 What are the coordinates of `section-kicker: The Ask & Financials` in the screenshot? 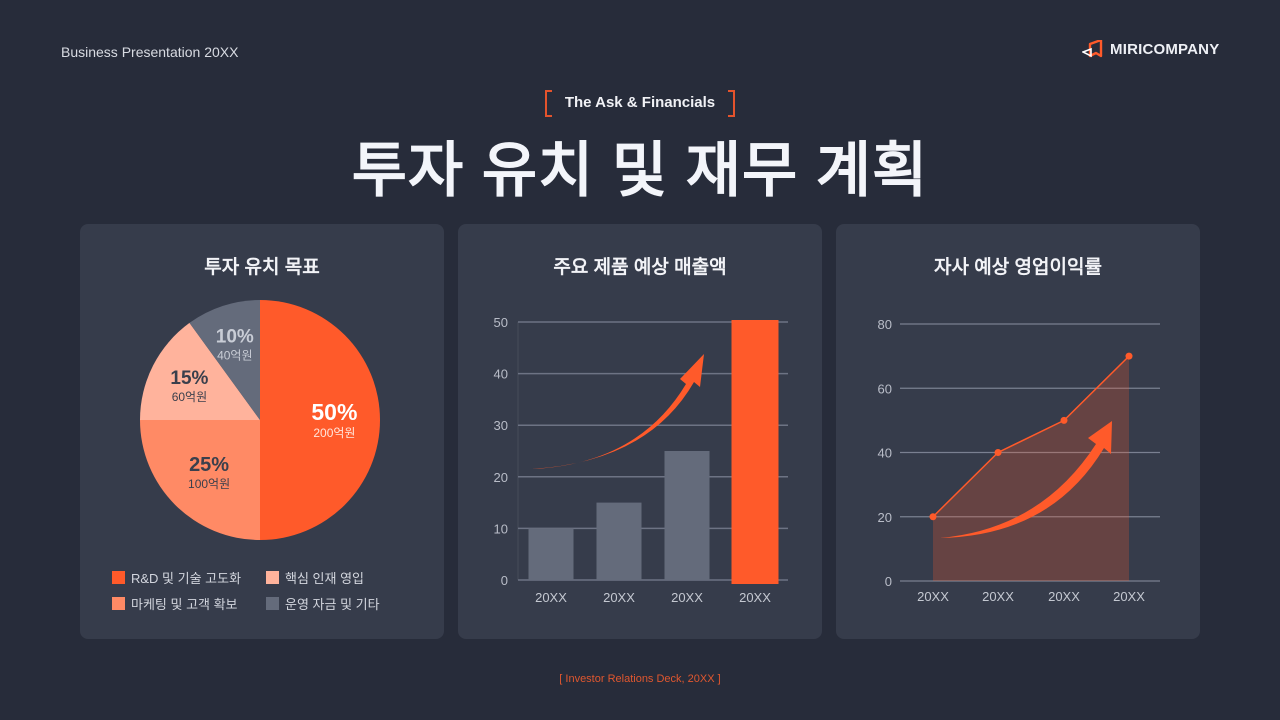 It's located at (640, 102).